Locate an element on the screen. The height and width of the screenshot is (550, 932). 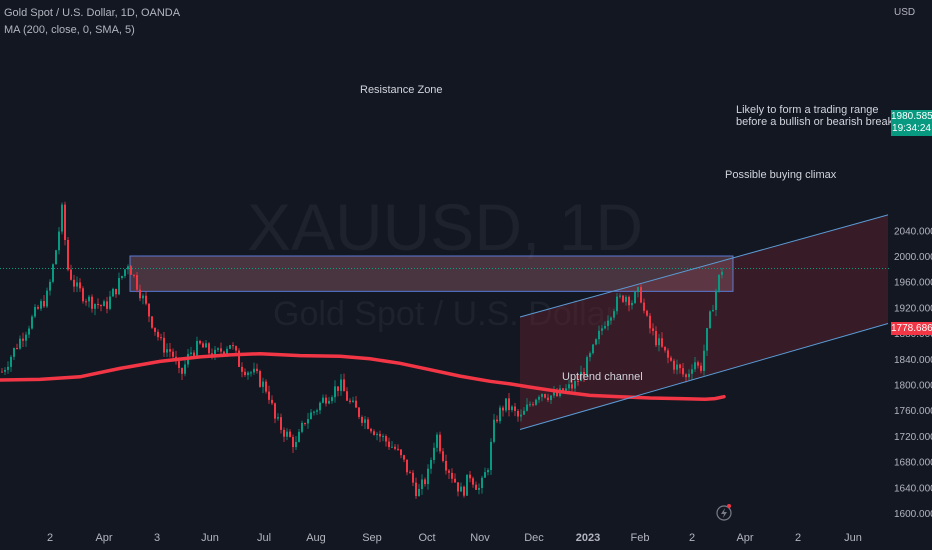
annotation-trading-range: Likely to form a trading range is located at coordinates (807, 110).